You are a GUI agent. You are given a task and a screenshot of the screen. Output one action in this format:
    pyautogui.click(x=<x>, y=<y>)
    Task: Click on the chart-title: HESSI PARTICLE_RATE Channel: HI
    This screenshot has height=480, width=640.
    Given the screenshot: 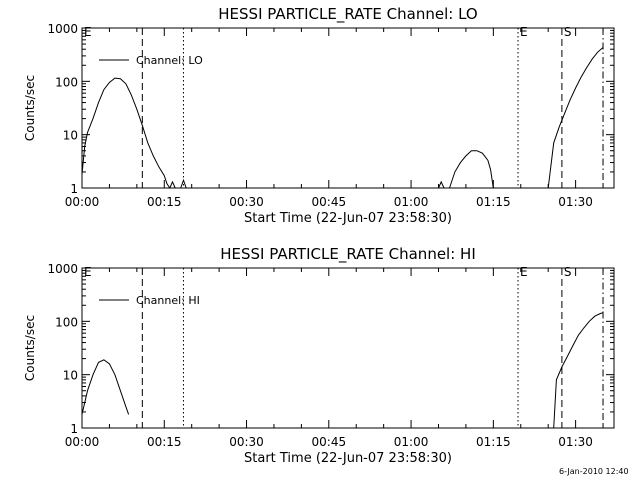 What is the action you would take?
    pyautogui.click(x=348, y=254)
    